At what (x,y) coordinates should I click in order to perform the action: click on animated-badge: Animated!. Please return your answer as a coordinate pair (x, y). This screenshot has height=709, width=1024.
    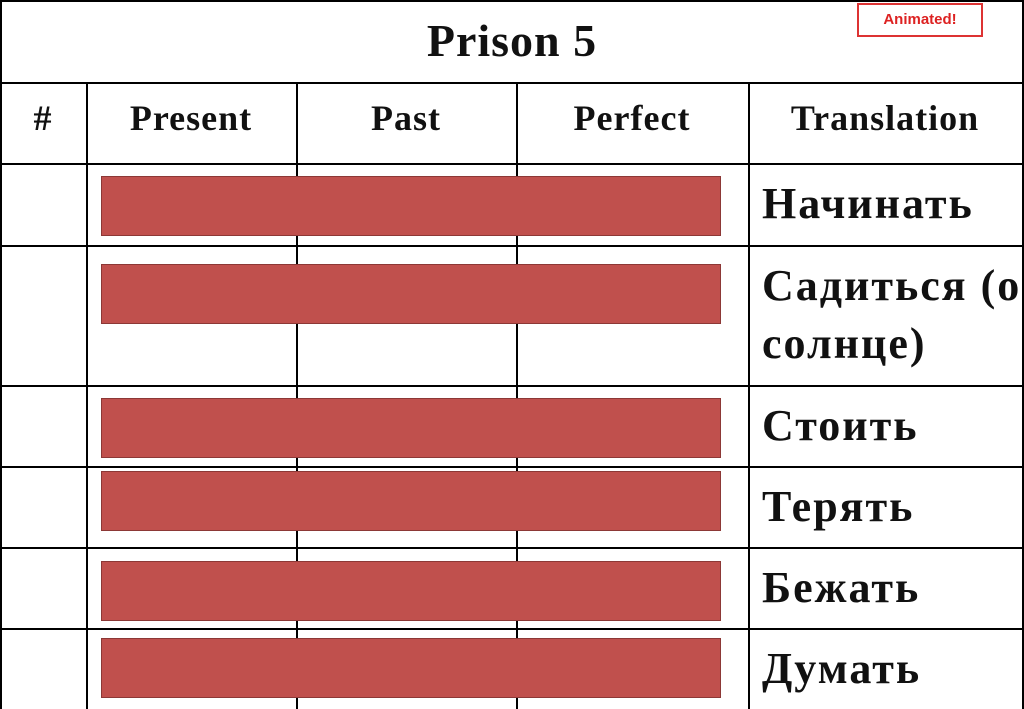
    Looking at the image, I should click on (920, 20).